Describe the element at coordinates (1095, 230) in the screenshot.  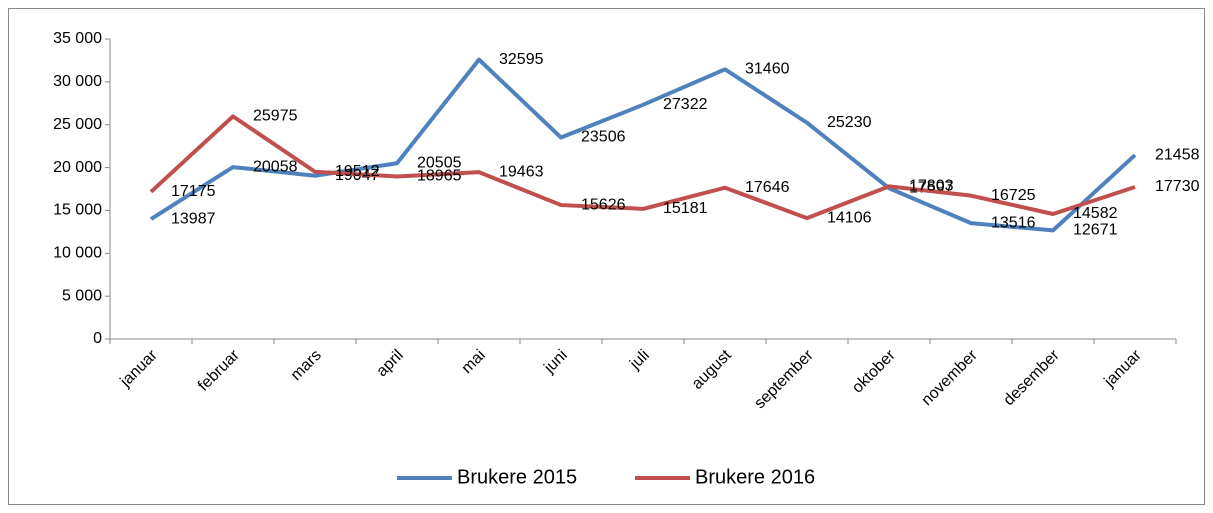
I see `data-label: 12671` at that location.